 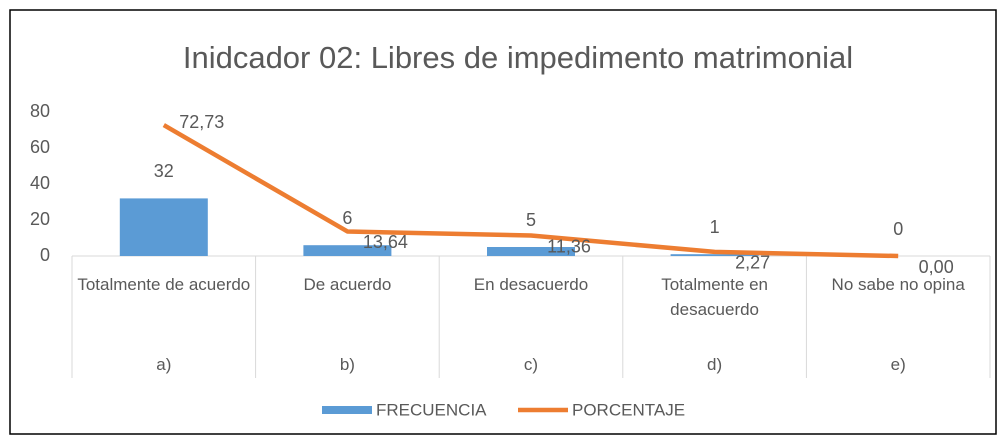 I want to click on y-tick-label: 40, so click(x=40, y=183).